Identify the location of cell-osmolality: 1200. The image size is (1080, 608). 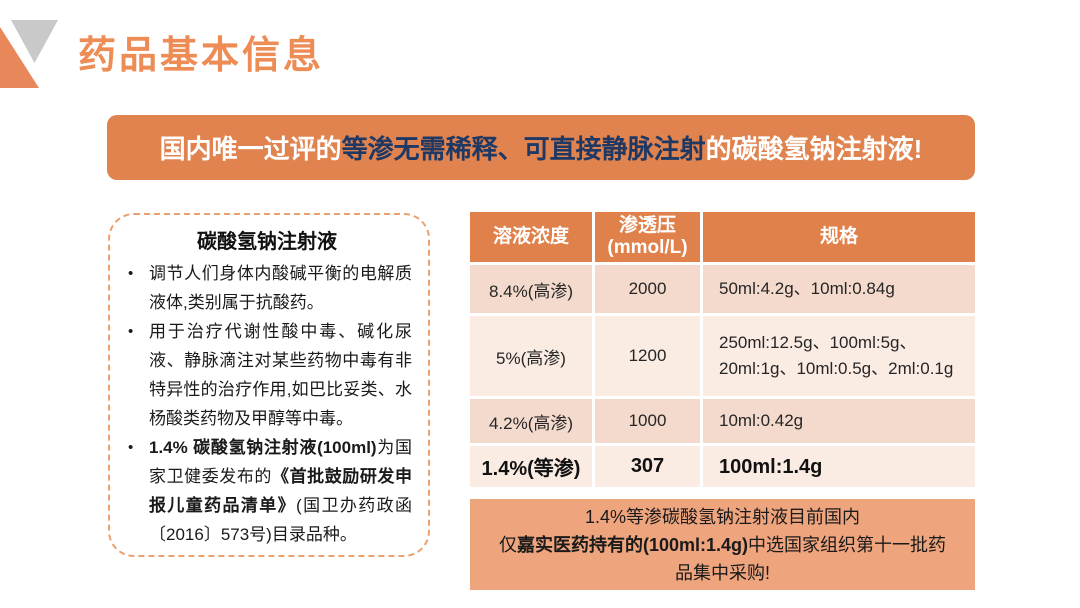
(646, 356).